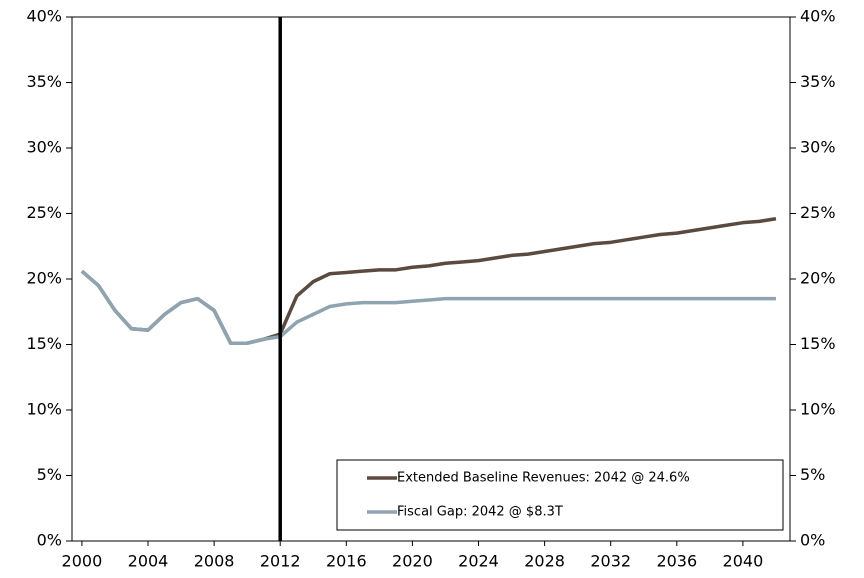 This screenshot has width=864, height=578. Describe the element at coordinates (743, 561) in the screenshot. I see `x-tick-label: 2040` at that location.